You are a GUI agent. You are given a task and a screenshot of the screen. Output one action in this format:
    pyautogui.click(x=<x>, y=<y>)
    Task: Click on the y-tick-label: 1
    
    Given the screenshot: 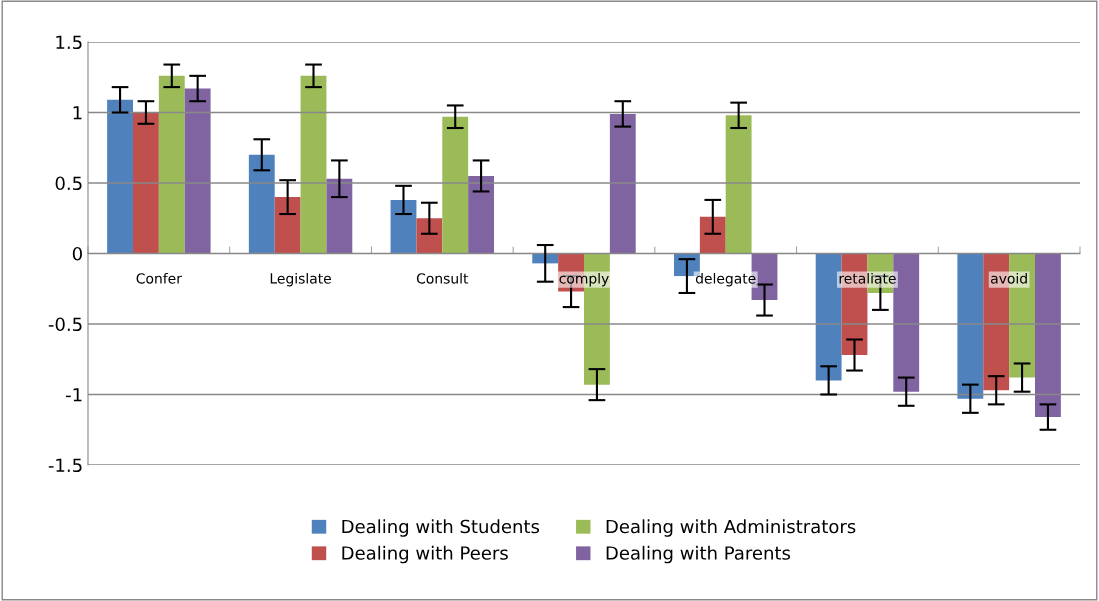 What is the action you would take?
    pyautogui.click(x=77, y=113)
    